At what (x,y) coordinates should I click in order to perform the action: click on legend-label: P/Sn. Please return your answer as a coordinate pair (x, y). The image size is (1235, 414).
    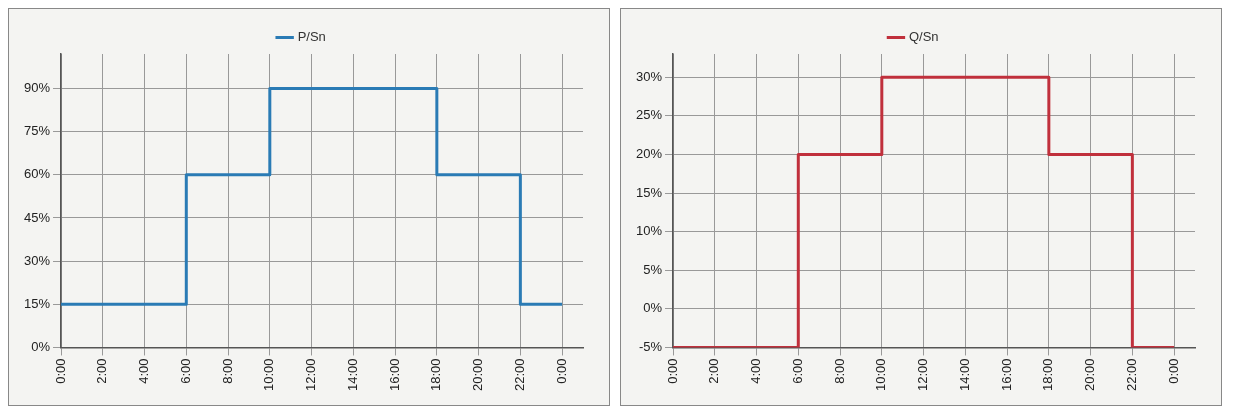
    Looking at the image, I should click on (311, 37).